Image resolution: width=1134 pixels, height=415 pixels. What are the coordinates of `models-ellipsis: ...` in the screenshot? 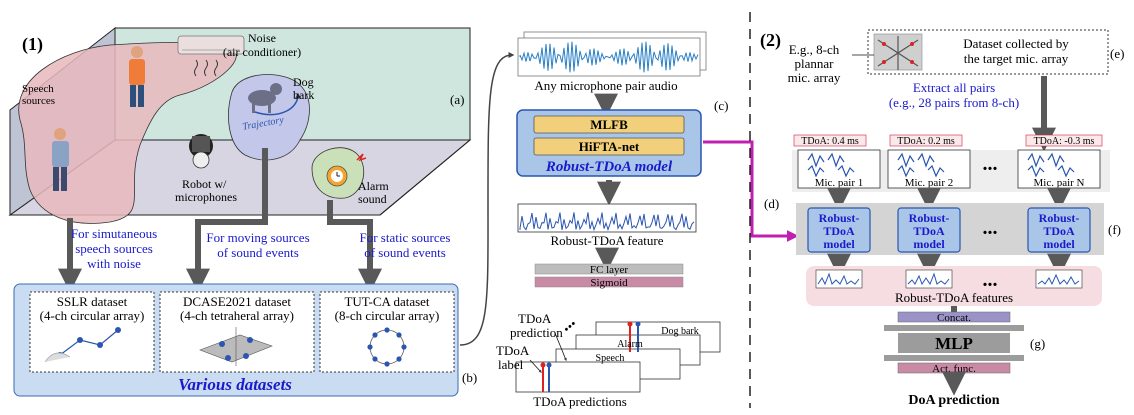 It's located at (990, 228).